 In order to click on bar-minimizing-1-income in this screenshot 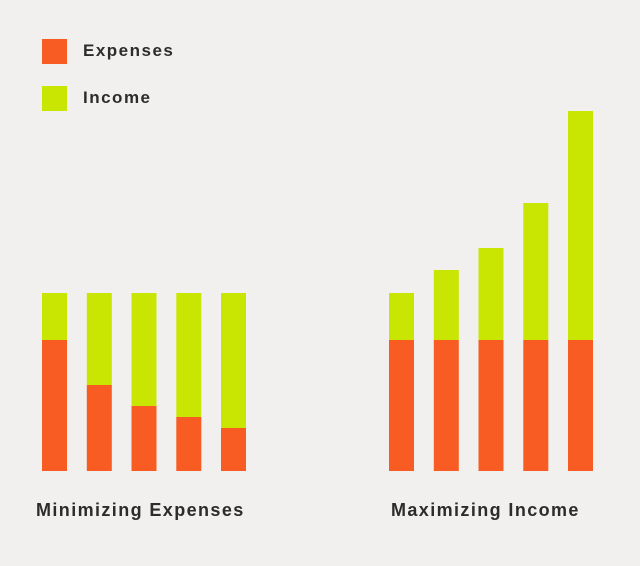, I will do `click(54, 316)`.